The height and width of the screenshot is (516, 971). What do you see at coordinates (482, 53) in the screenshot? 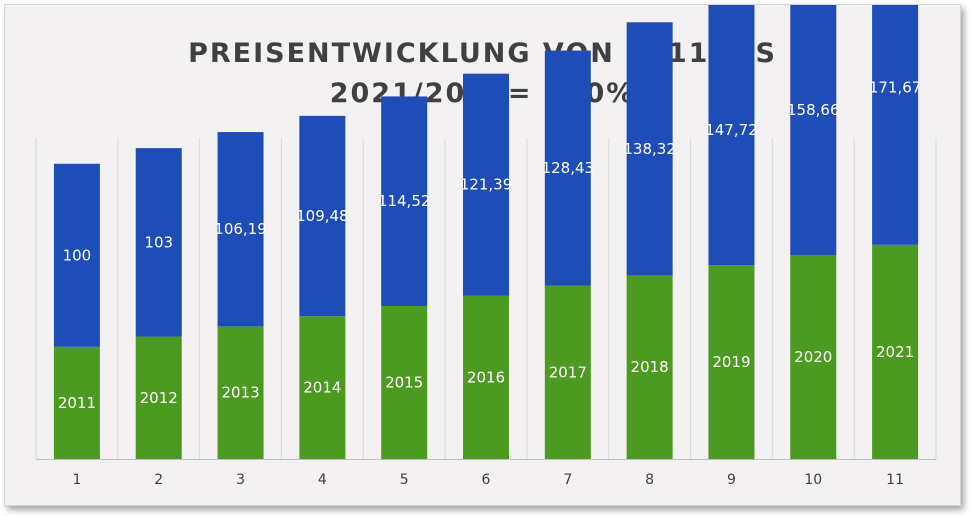
I see `chart-title-line-1: PREISENTWICKLUNG VON 2011 BIS` at bounding box center [482, 53].